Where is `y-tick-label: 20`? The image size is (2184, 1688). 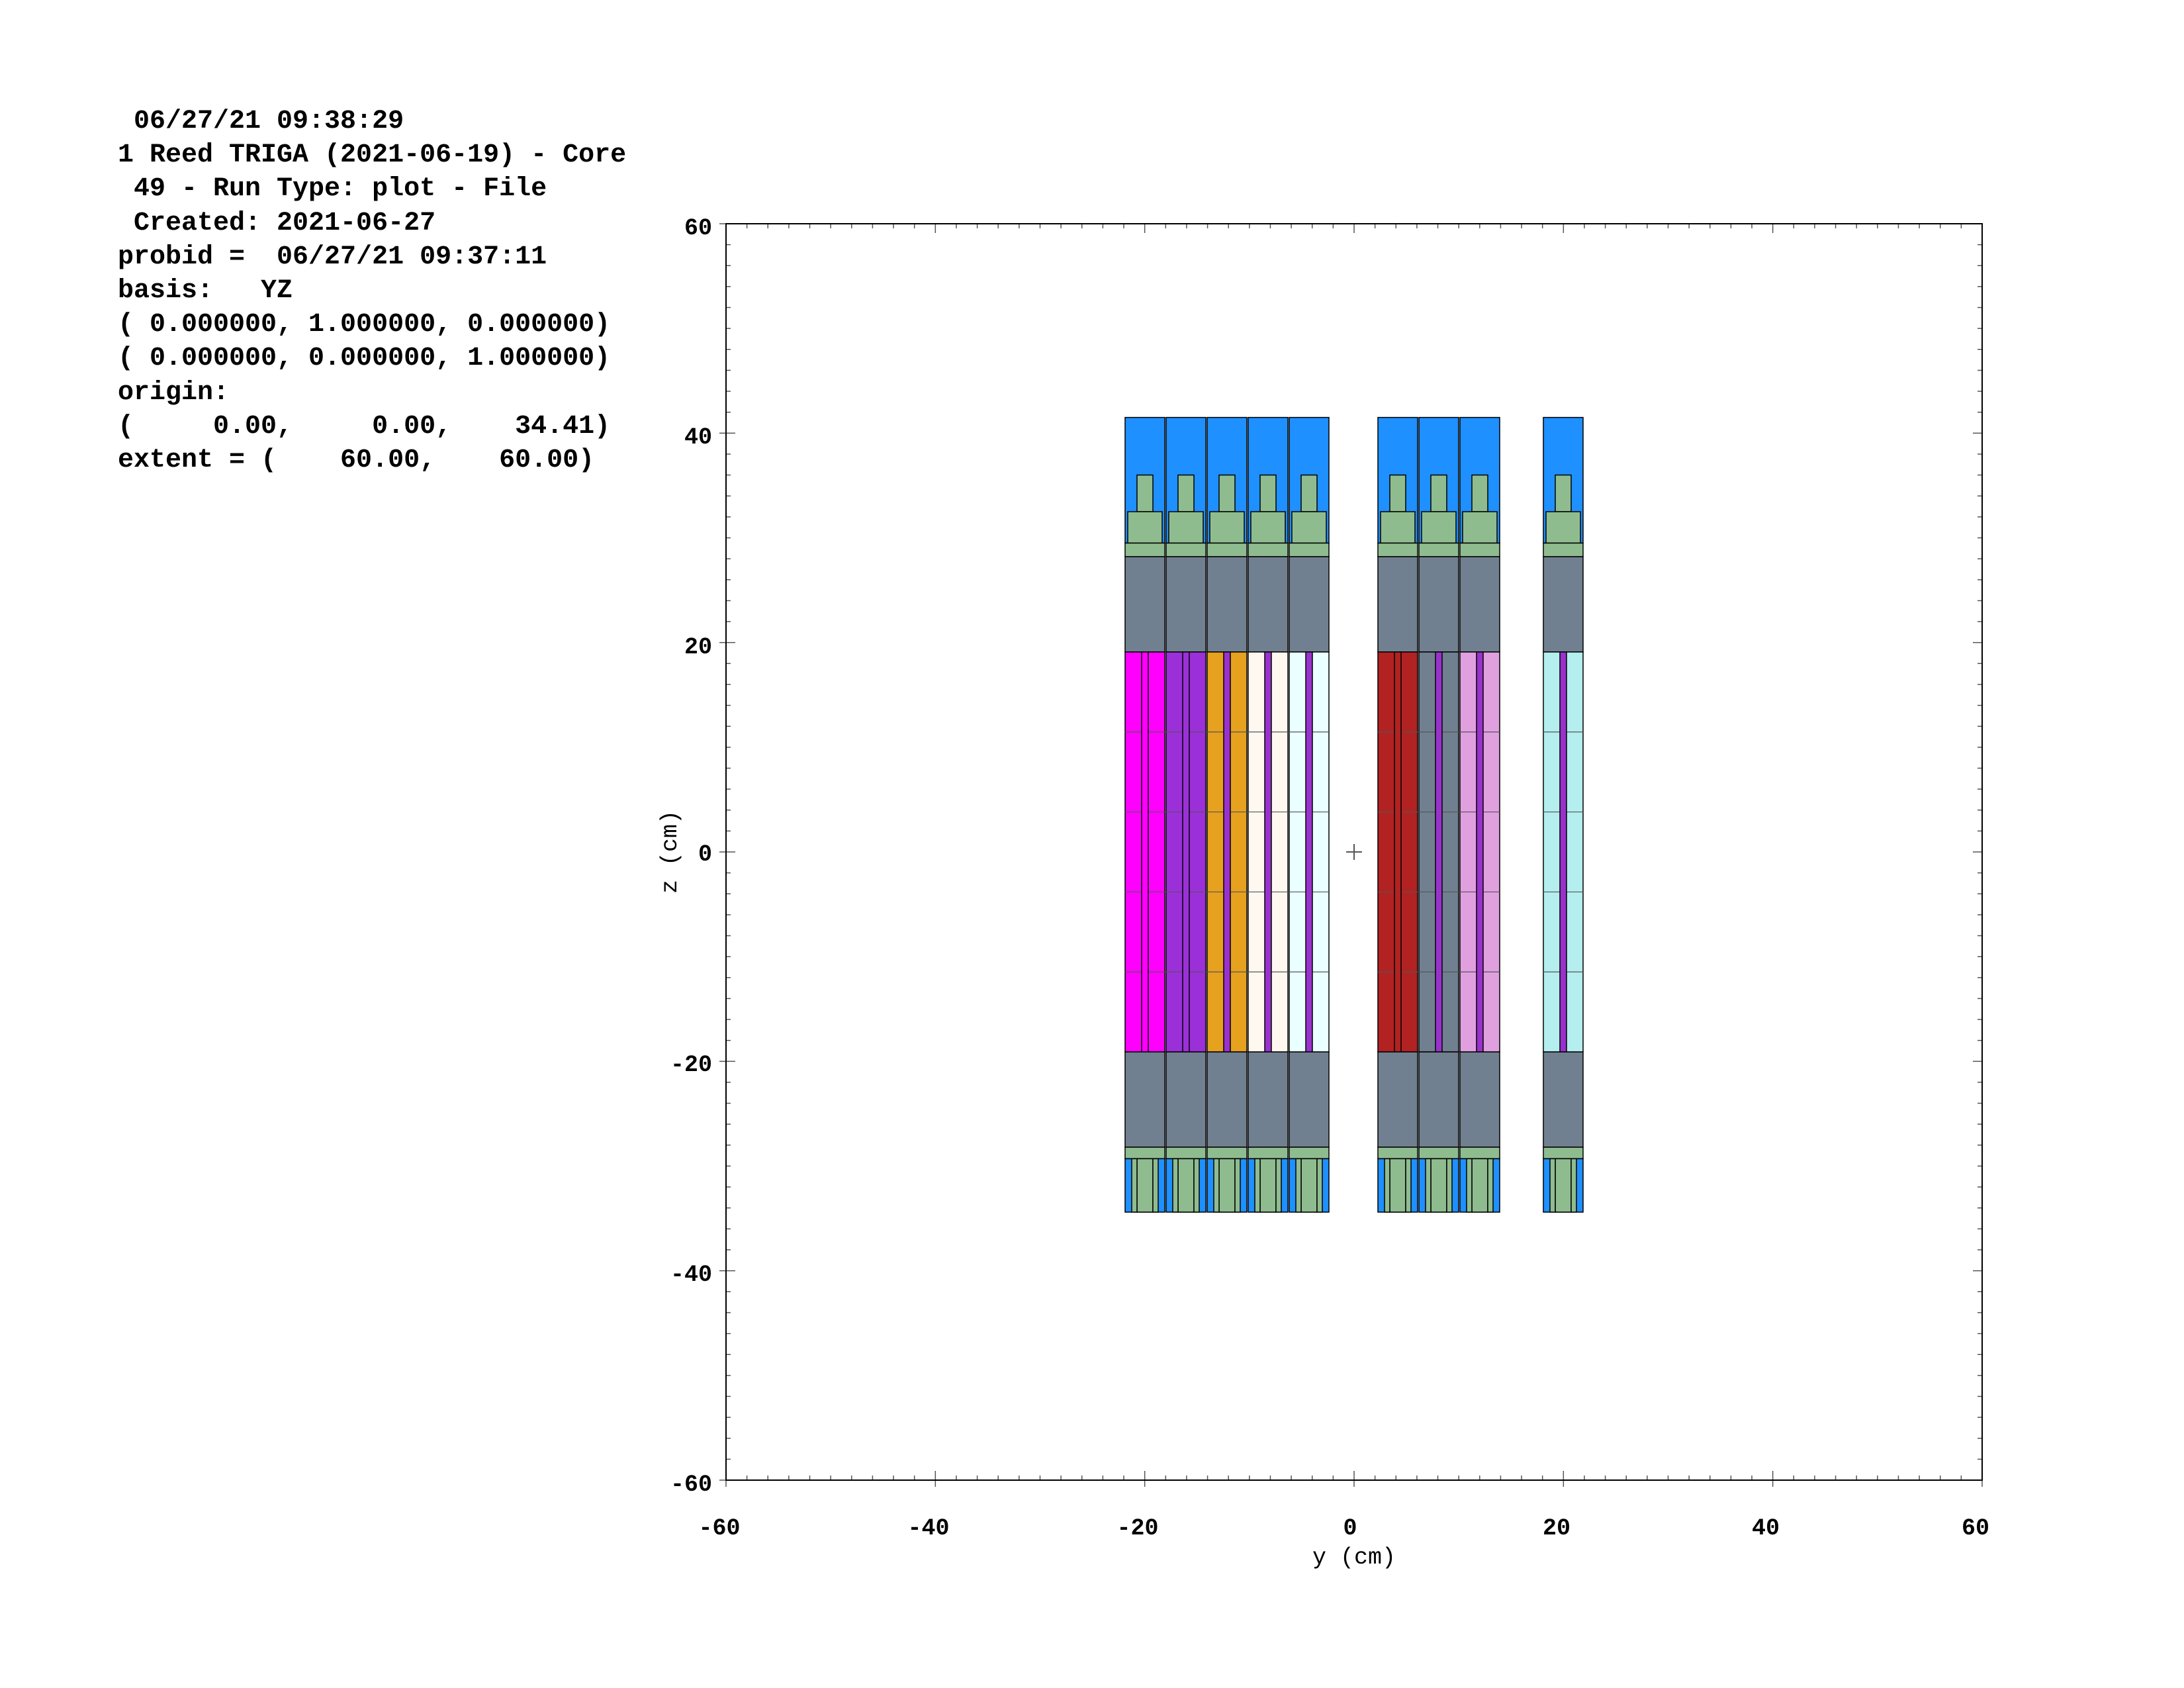
y-tick-label: 20 is located at coordinates (698, 647).